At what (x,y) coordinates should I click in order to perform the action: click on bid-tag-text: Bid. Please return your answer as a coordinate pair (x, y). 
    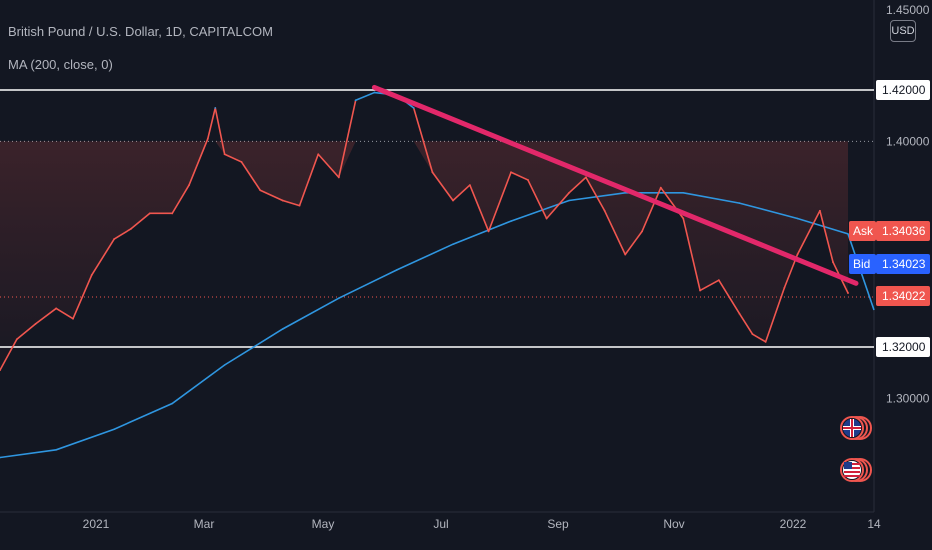
    Looking at the image, I should click on (861, 264).